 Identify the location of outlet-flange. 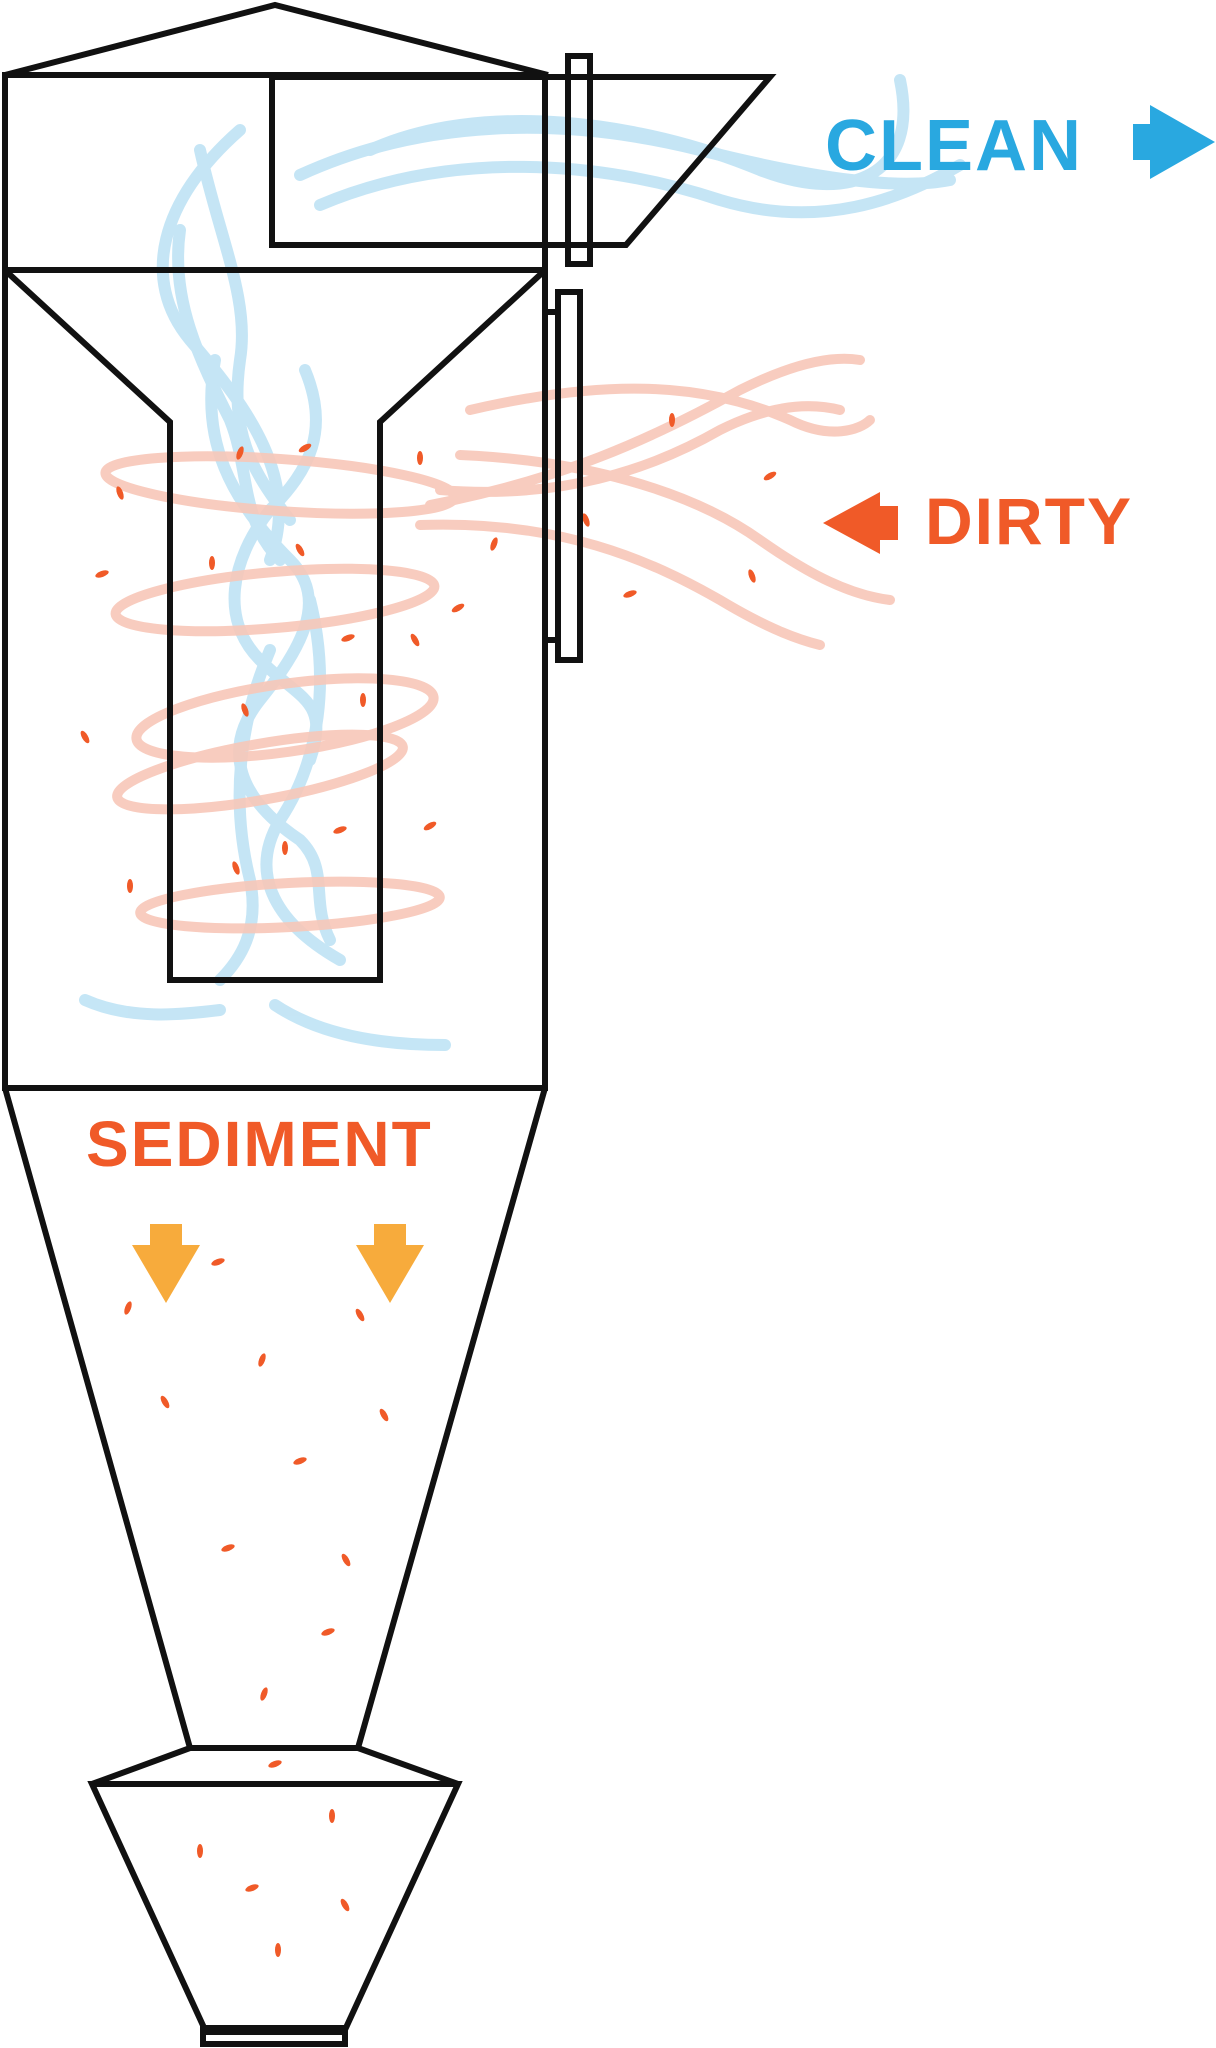
(579, 160).